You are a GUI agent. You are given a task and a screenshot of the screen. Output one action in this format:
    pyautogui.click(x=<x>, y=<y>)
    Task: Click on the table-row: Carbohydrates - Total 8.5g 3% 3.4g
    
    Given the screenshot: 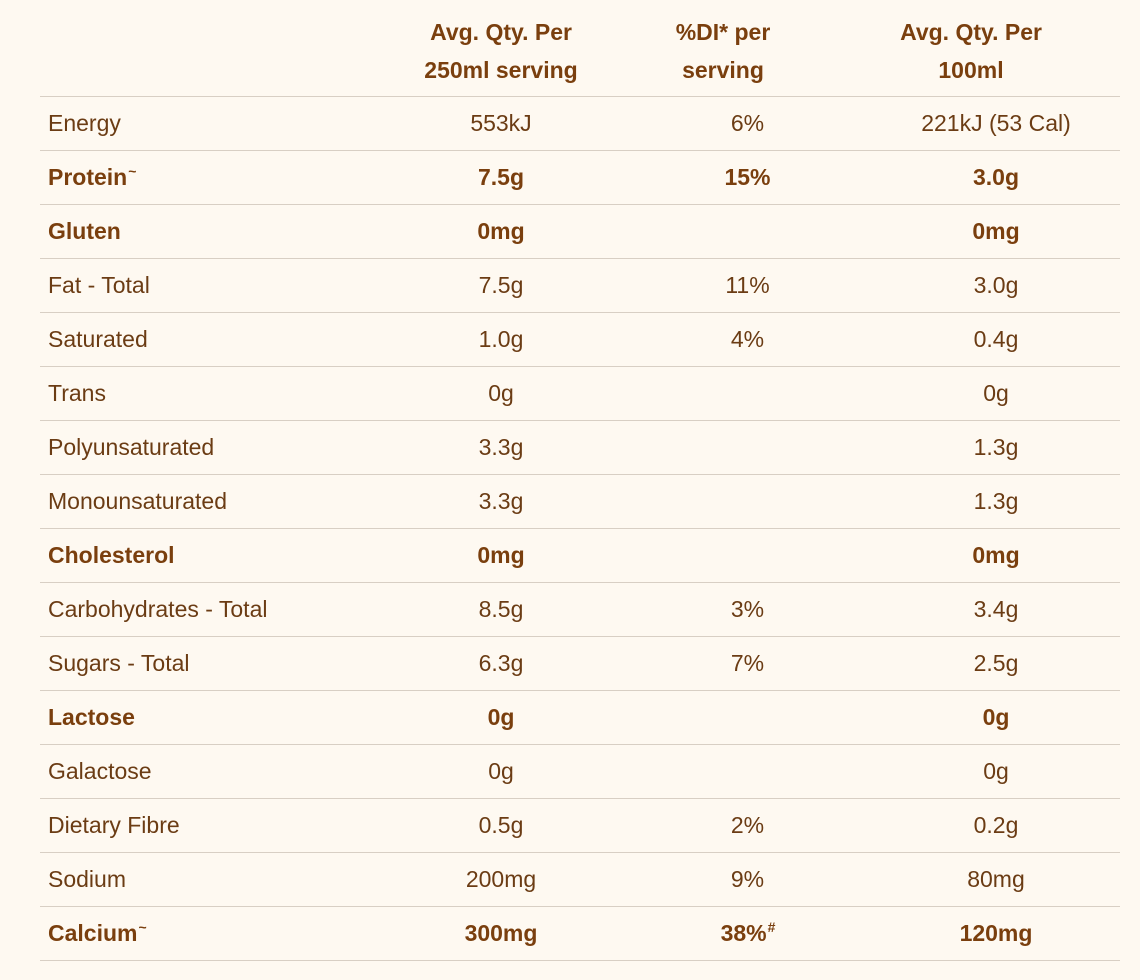 What is the action you would take?
    pyautogui.click(x=580, y=610)
    